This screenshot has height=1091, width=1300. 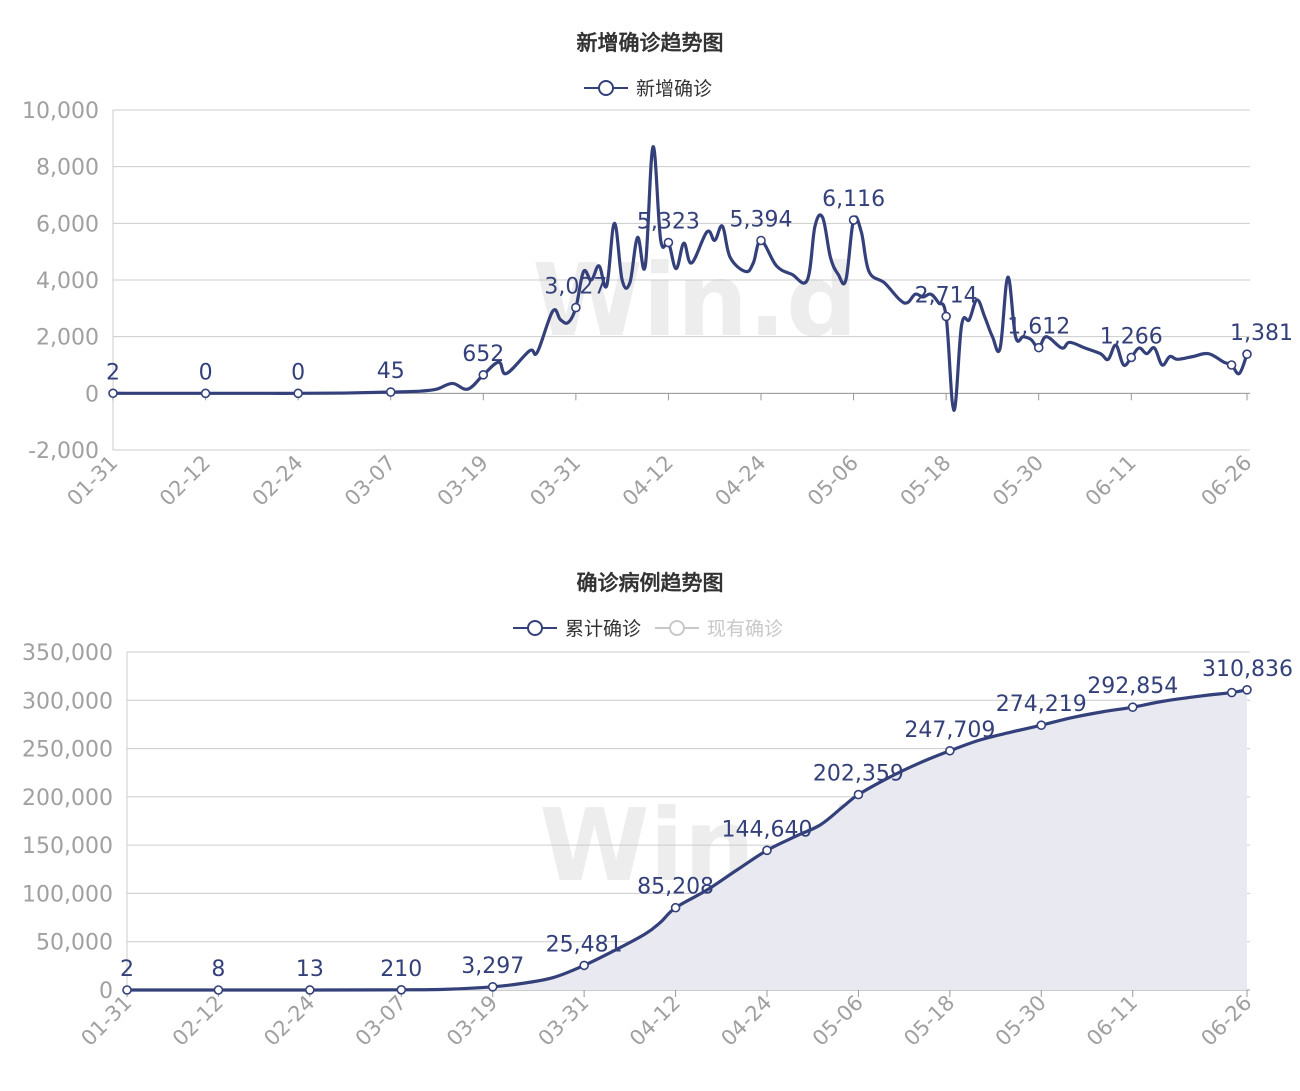 What do you see at coordinates (564, 1021) in the screenshot?
I see `x-tick-label: 03-31` at bounding box center [564, 1021].